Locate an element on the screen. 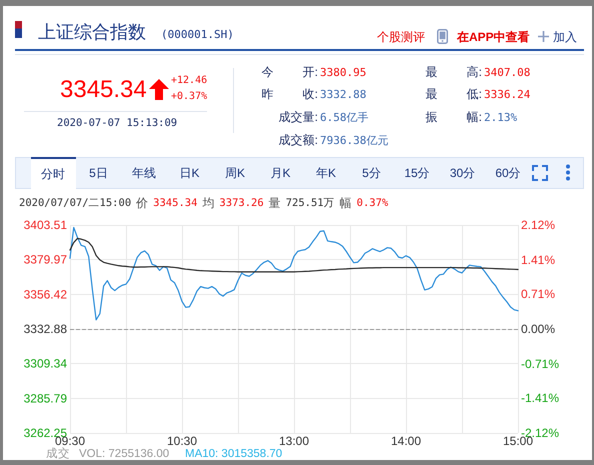  text: +0.37% is located at coordinates (189, 96).